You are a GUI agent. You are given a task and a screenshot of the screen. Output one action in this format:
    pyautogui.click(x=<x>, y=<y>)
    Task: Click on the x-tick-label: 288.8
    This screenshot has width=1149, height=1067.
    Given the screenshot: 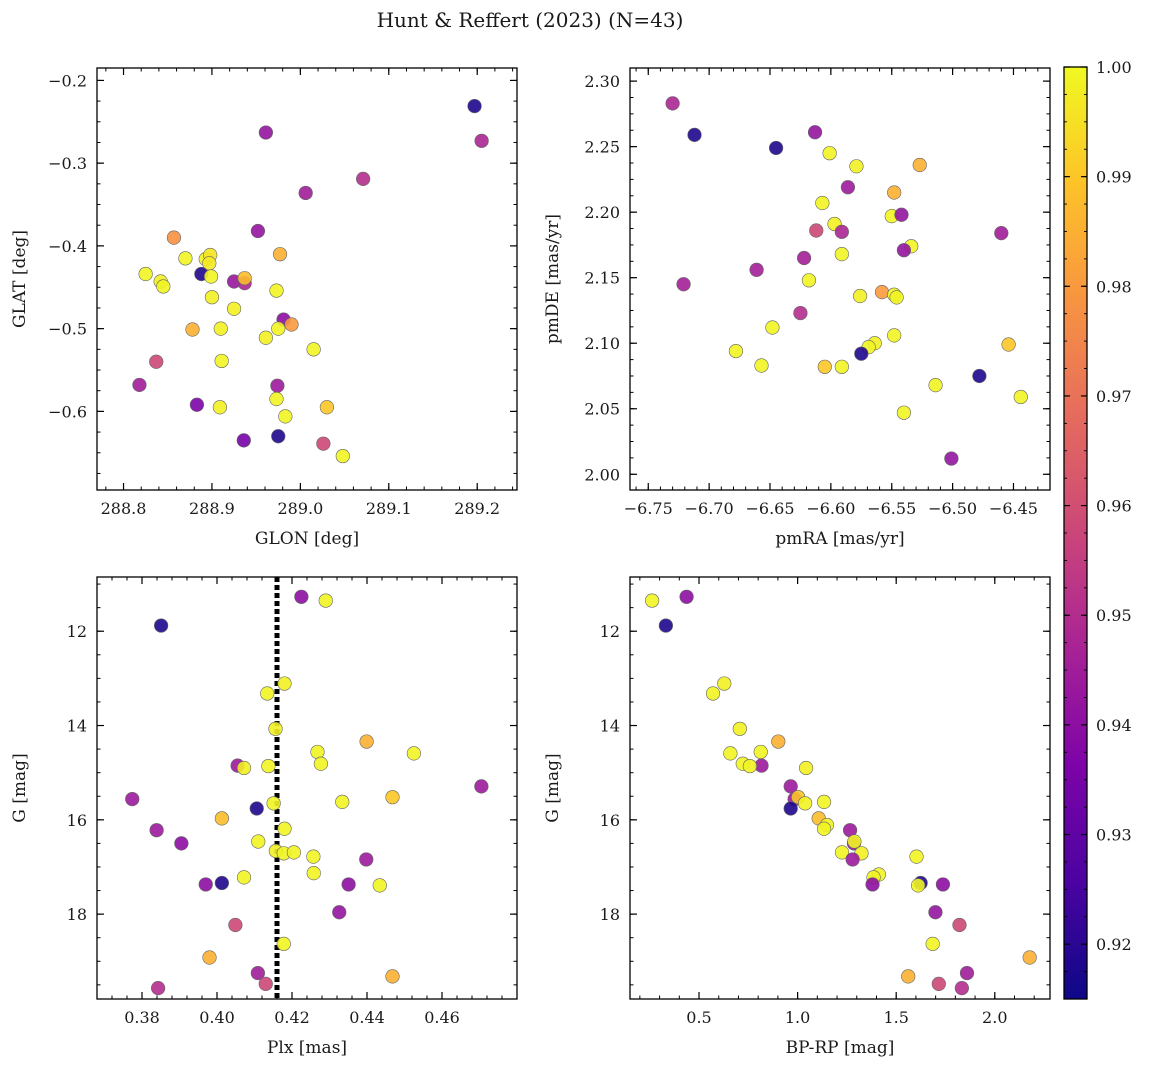 What is the action you would take?
    pyautogui.click(x=124, y=508)
    